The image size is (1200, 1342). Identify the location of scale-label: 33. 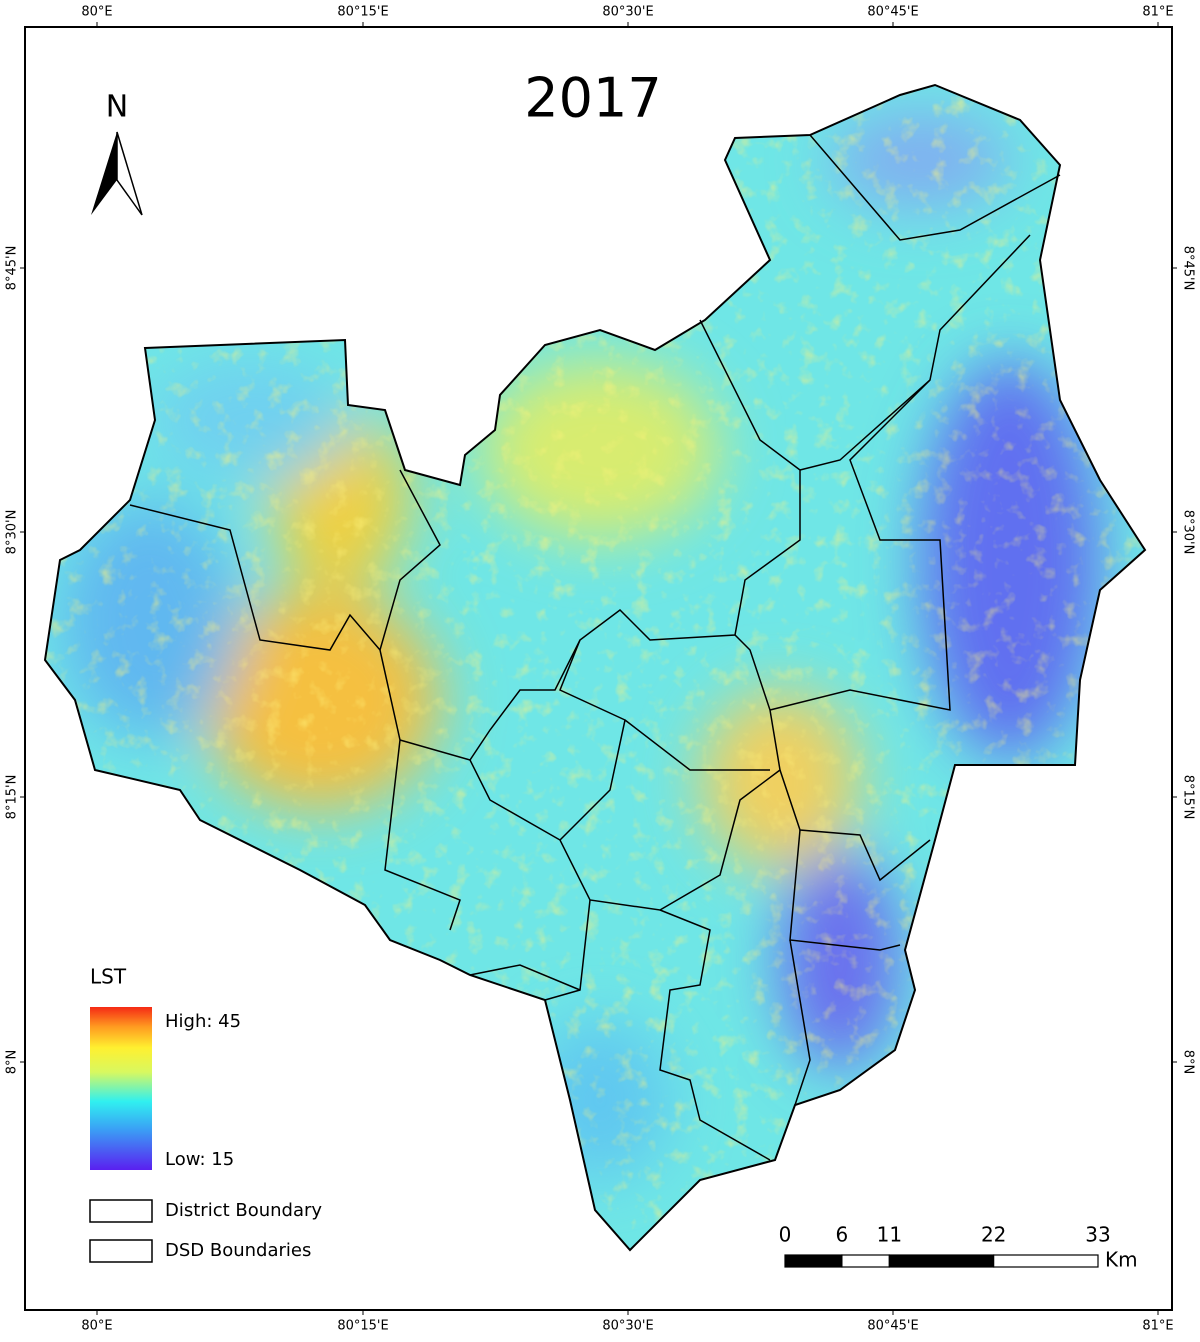
(1097, 1235).